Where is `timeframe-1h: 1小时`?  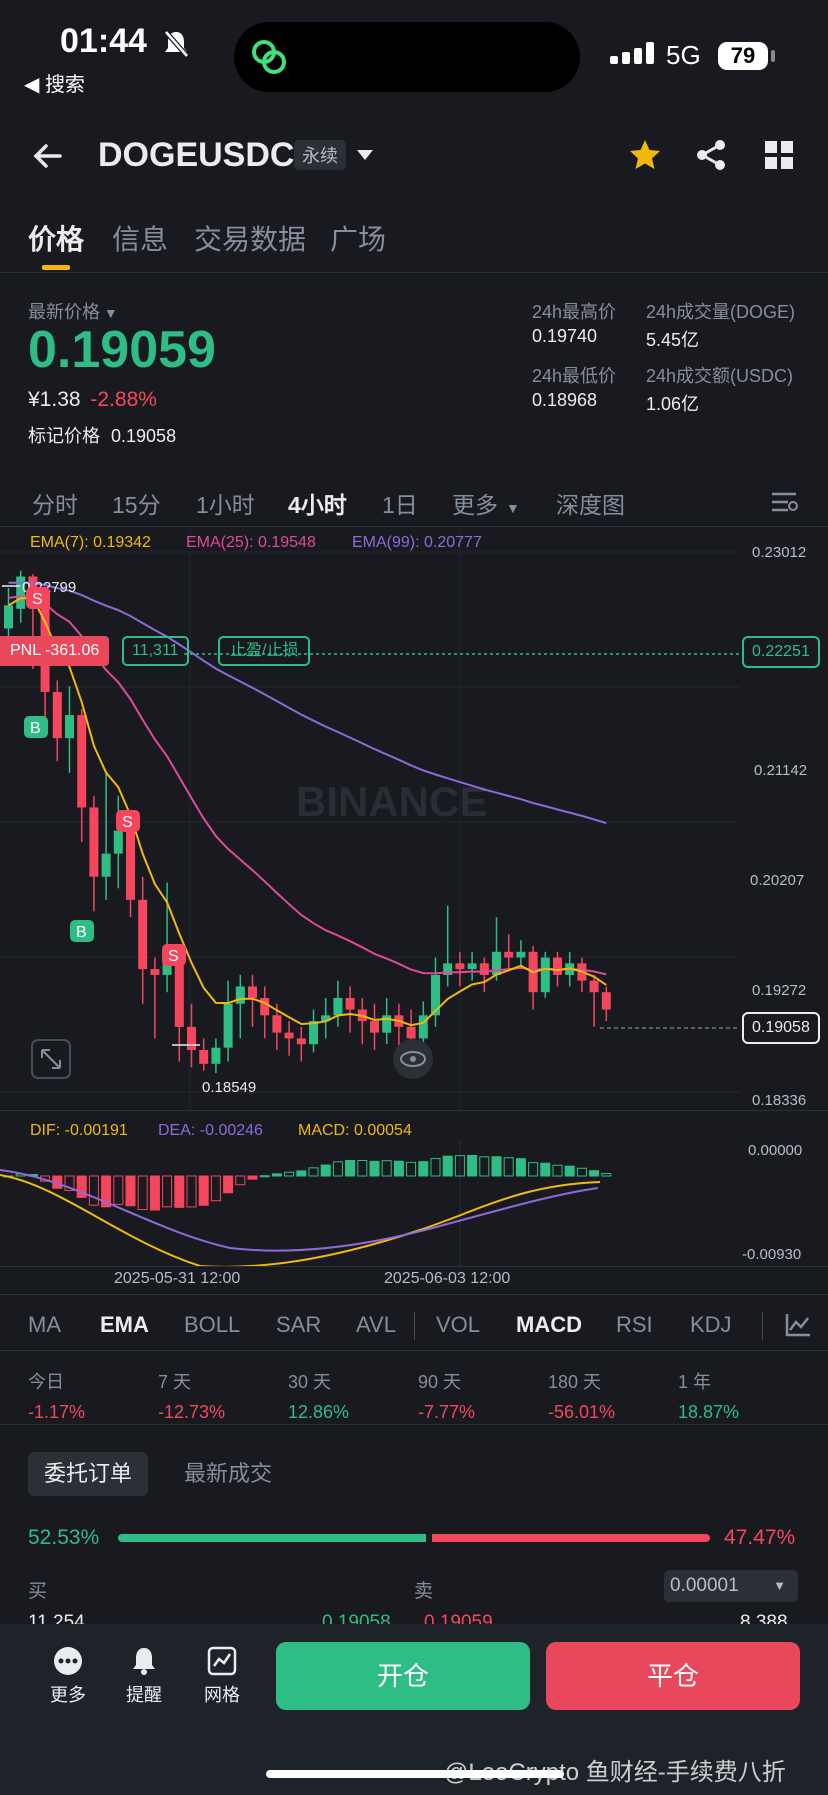
timeframe-1h: 1小时 is located at coordinates (225, 505).